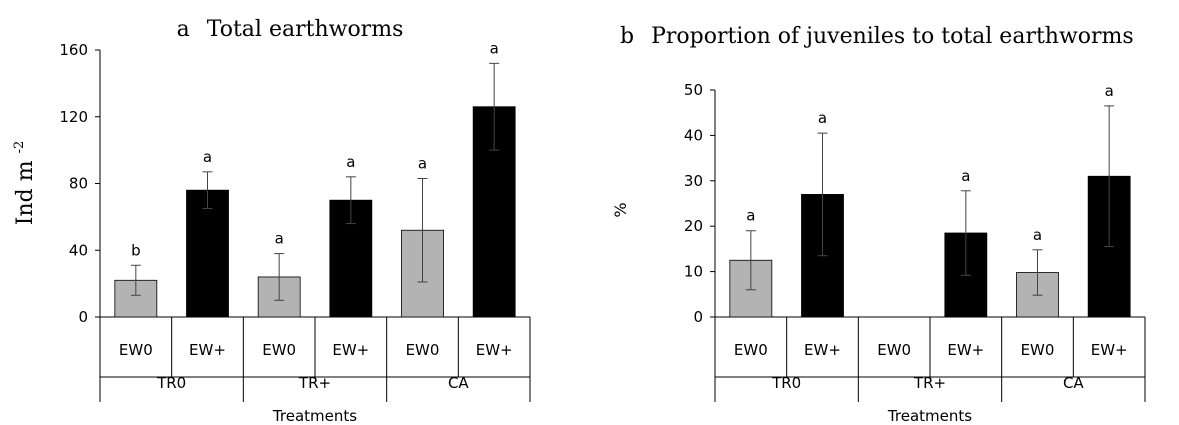 The image size is (1179, 425). Describe the element at coordinates (73, 50) in the screenshot. I see `panel-a-y-tick-label: 160` at that location.